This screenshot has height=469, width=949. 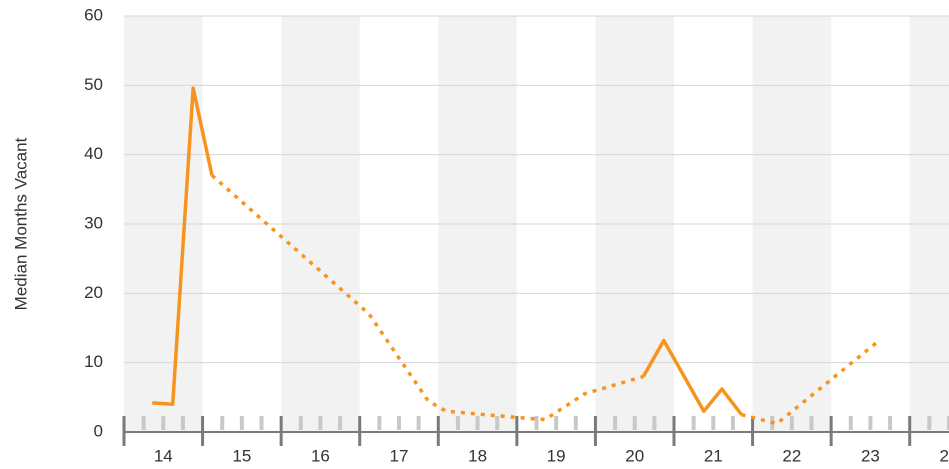 I want to click on x-tick-label: 23, so click(x=870, y=455).